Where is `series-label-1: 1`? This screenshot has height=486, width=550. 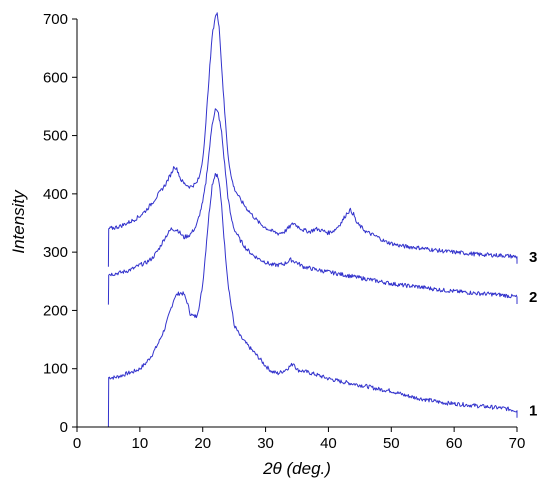
series-label-1: 1 is located at coordinates (533, 411).